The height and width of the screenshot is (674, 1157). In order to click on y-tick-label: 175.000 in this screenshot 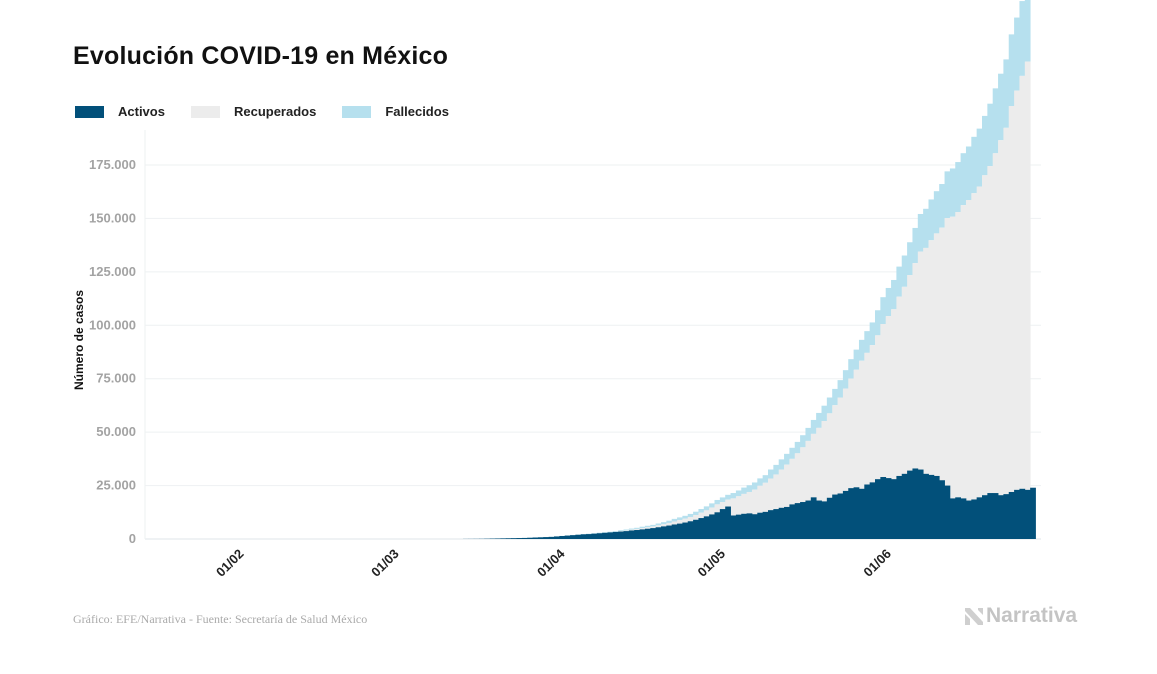, I will do `click(112, 164)`.